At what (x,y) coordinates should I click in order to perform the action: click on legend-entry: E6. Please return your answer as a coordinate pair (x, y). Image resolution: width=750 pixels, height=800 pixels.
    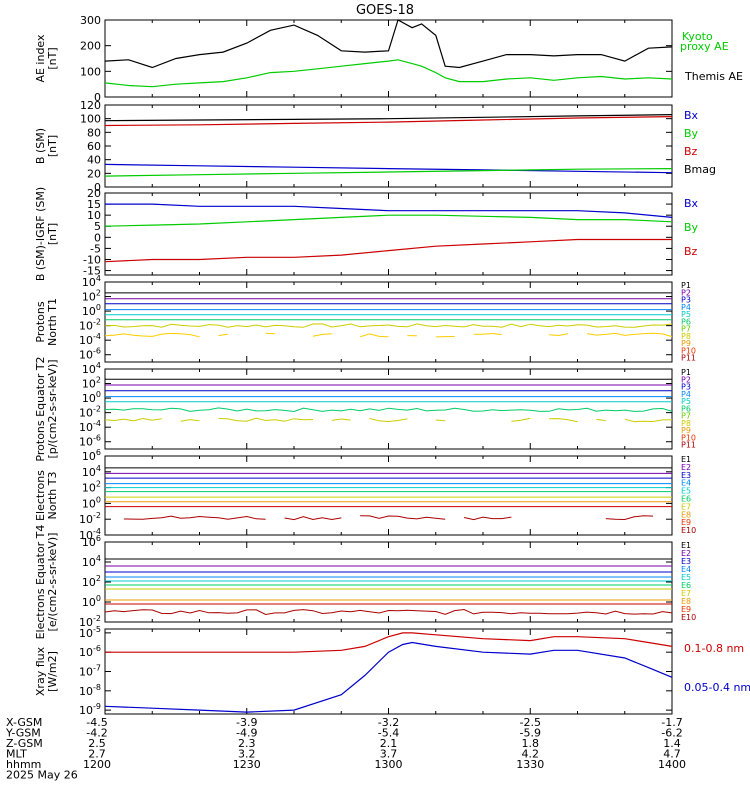
    Looking at the image, I should click on (686, 499).